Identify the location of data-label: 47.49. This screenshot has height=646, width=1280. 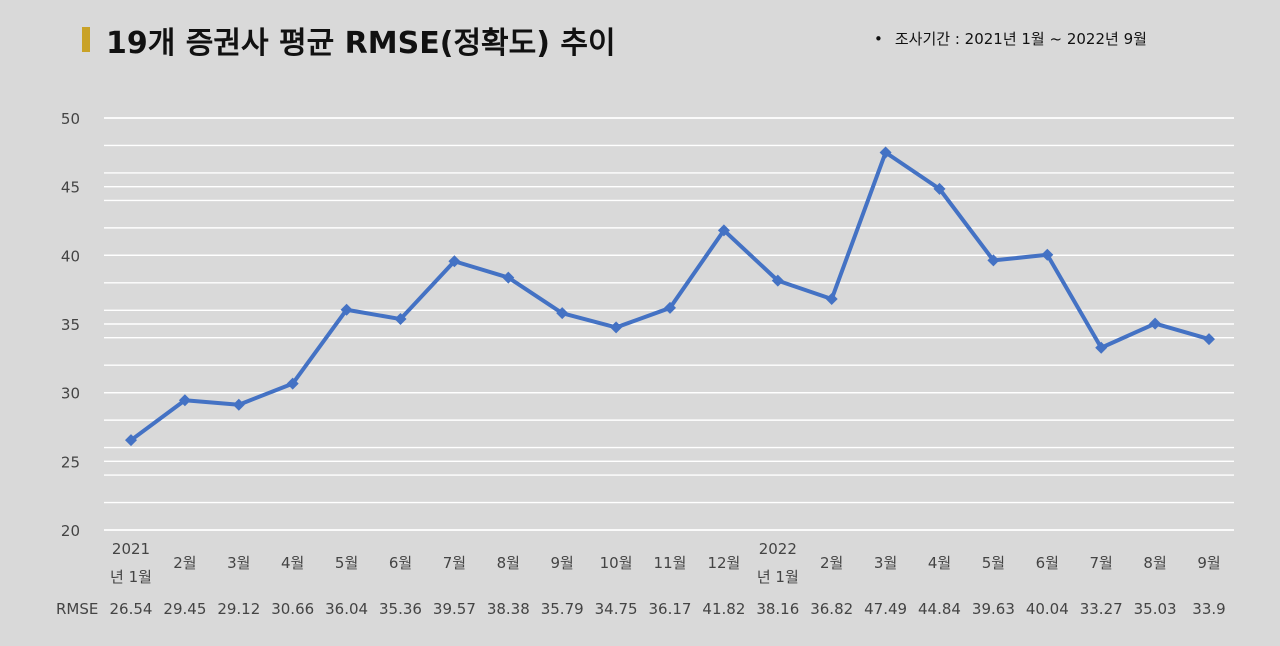
(885, 609).